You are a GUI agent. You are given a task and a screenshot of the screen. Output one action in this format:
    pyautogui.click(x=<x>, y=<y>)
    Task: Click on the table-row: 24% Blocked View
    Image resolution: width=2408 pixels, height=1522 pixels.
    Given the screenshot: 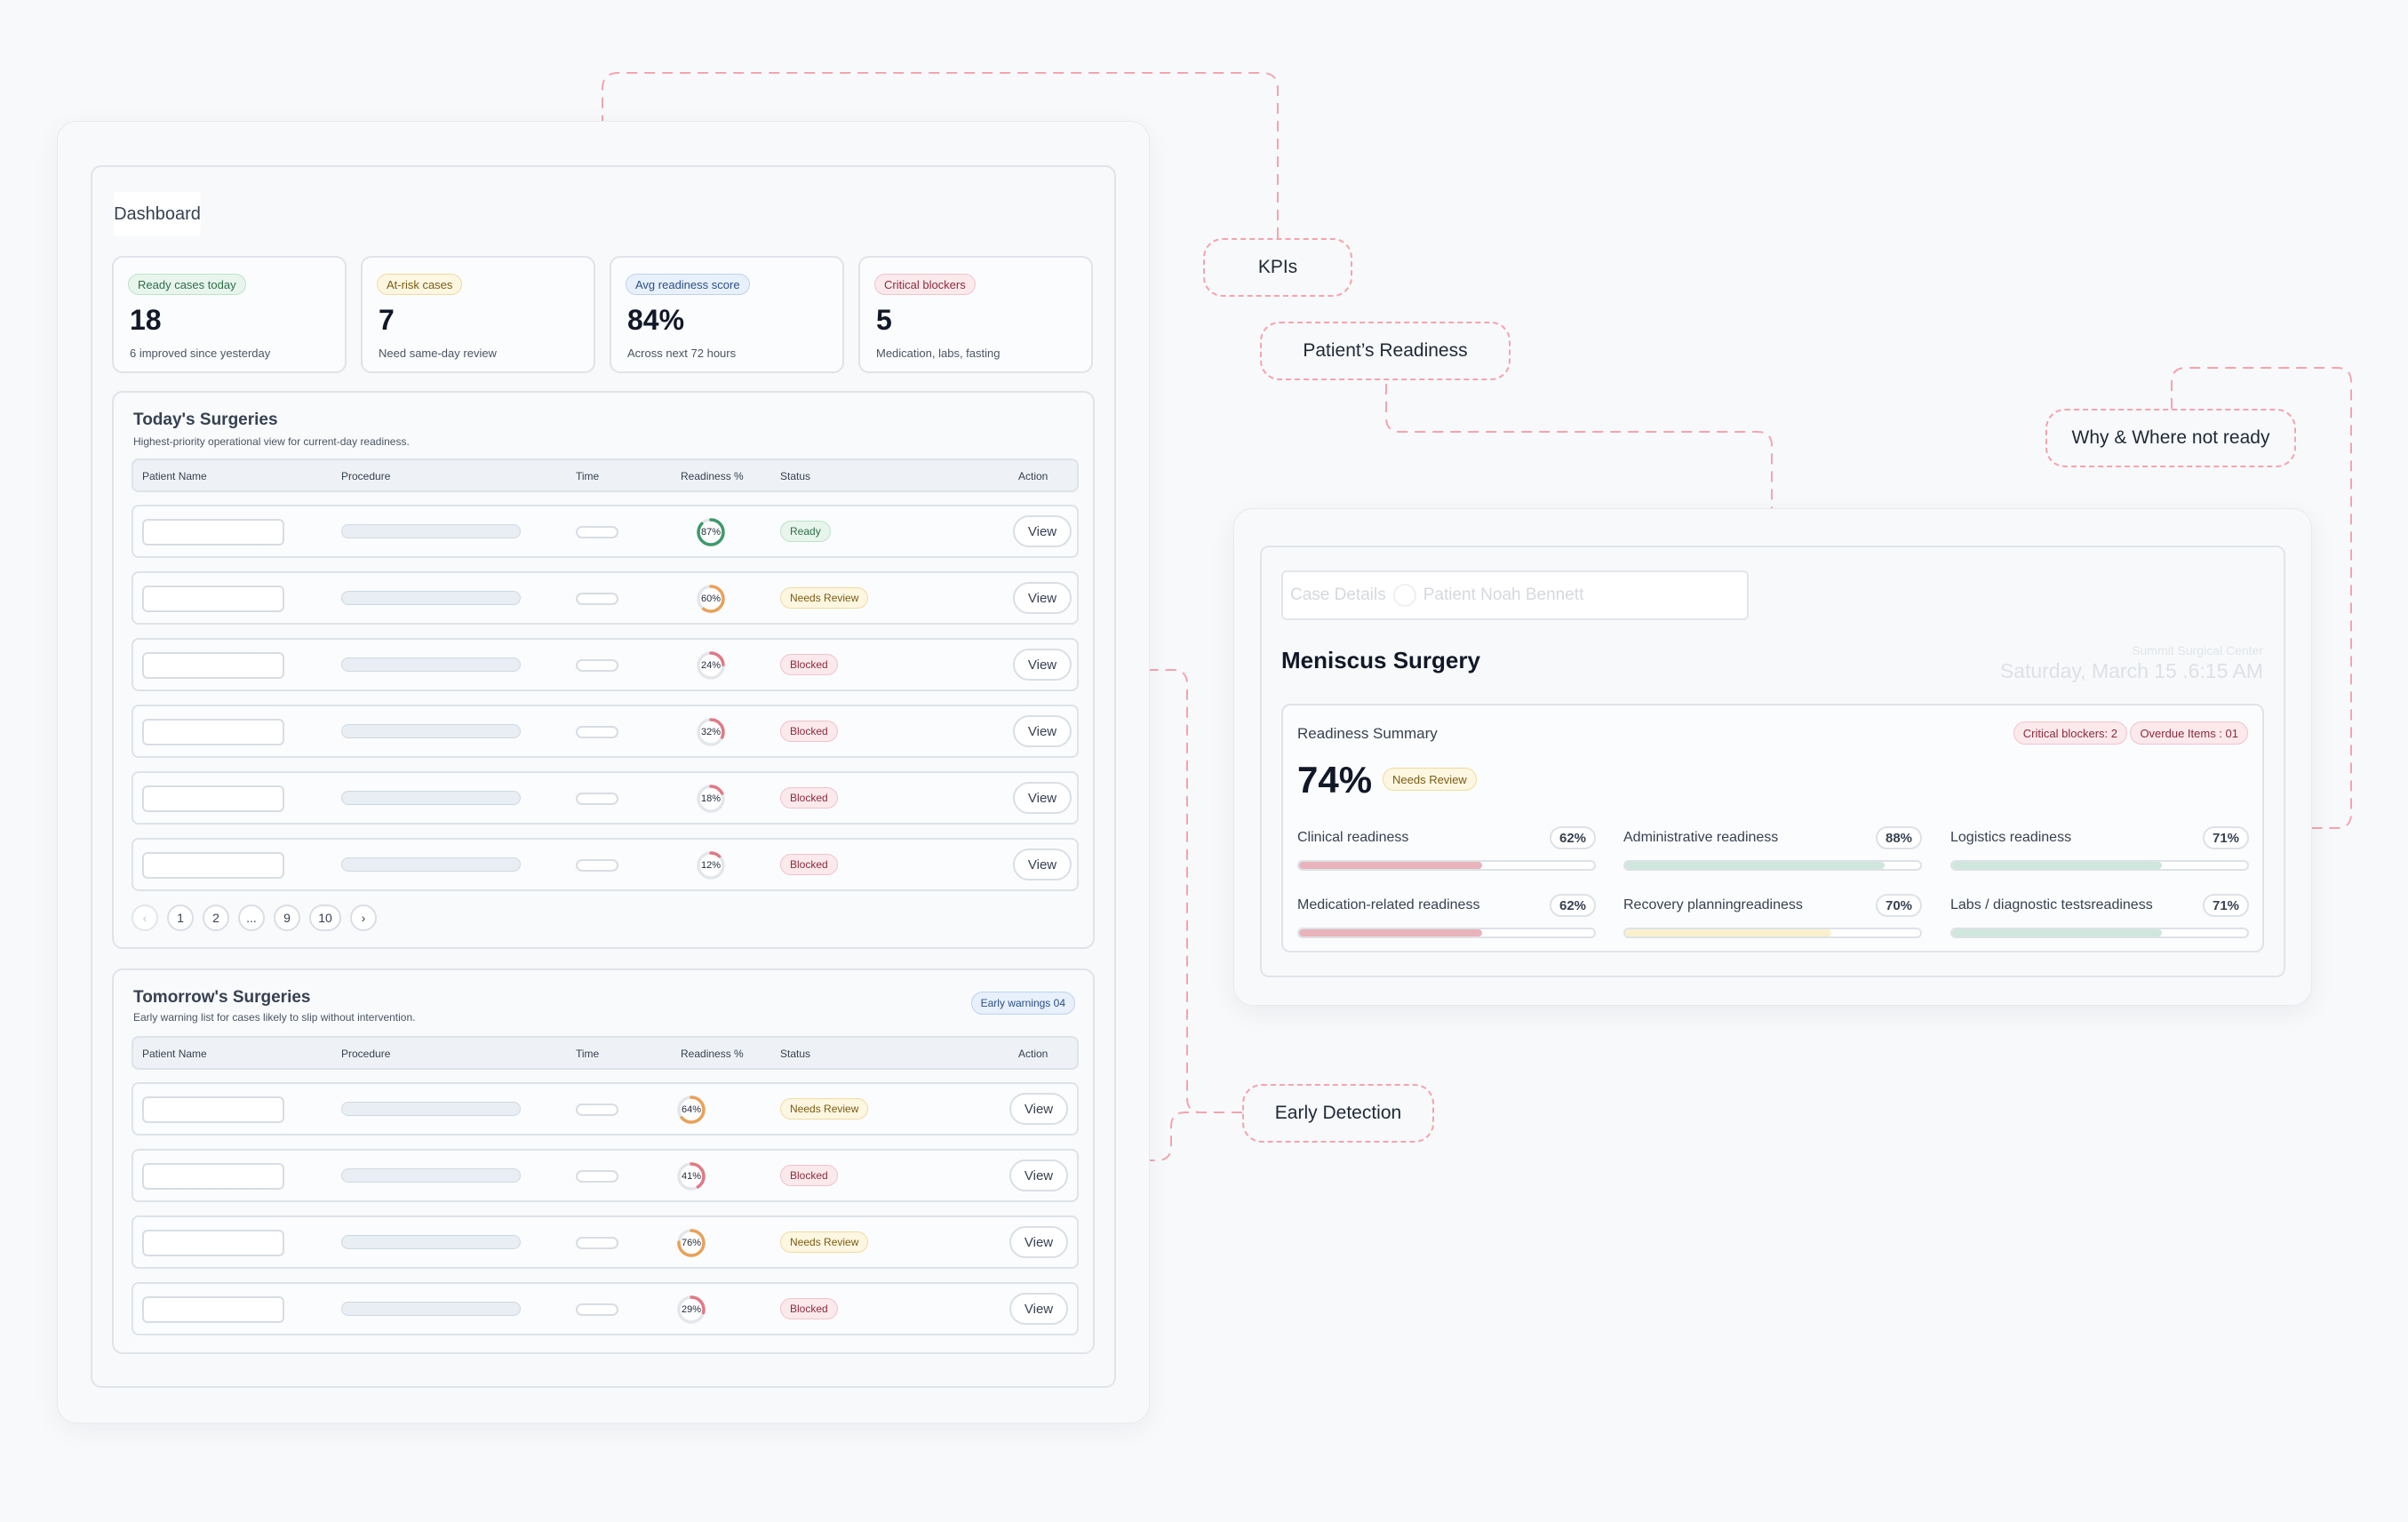 What is the action you would take?
    pyautogui.click(x=605, y=664)
    